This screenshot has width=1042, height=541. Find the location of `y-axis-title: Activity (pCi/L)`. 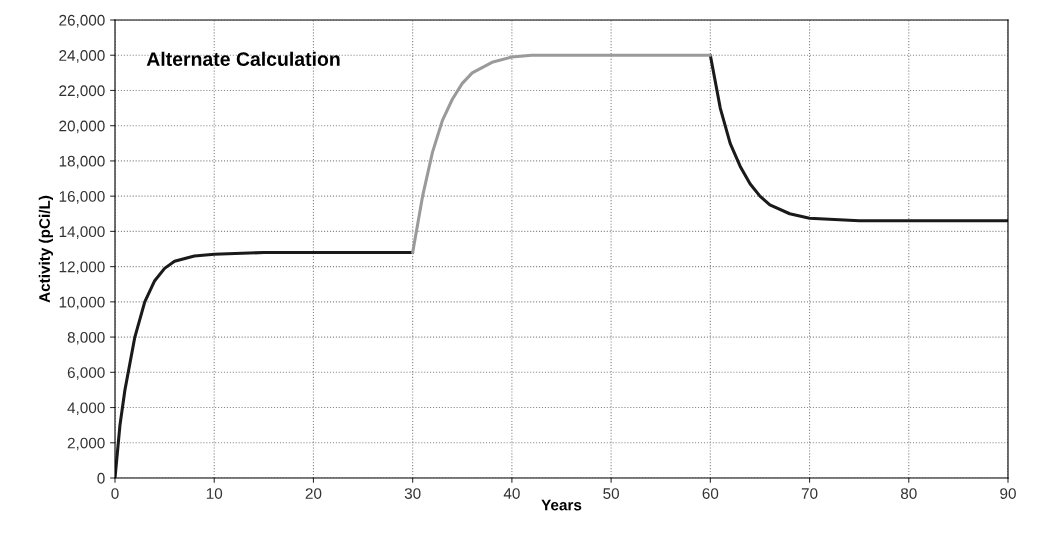

y-axis-title: Activity (pCi/L) is located at coordinates (45, 249).